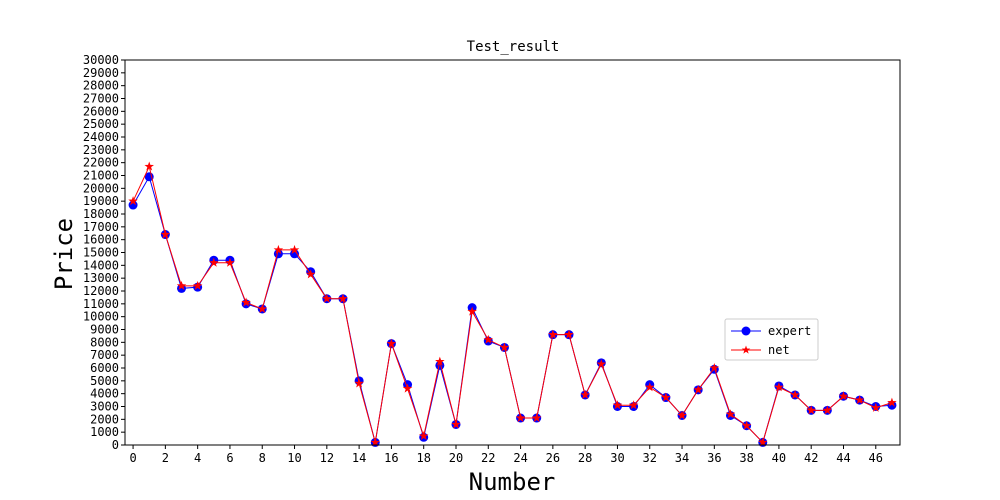 This screenshot has height=500, width=1000. What do you see at coordinates (115, 445) in the screenshot?
I see `y-tick-label: 0` at bounding box center [115, 445].